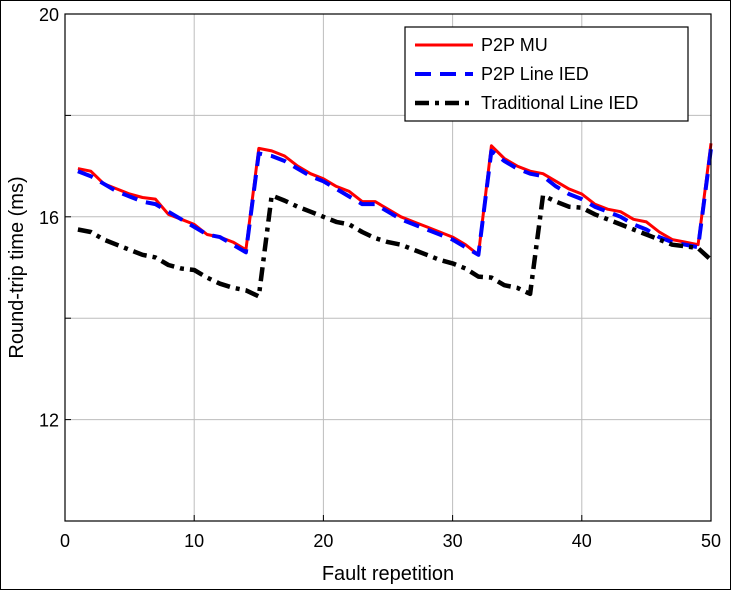 The width and height of the screenshot is (731, 595). What do you see at coordinates (65, 541) in the screenshot?
I see `x-tick-label: 0` at bounding box center [65, 541].